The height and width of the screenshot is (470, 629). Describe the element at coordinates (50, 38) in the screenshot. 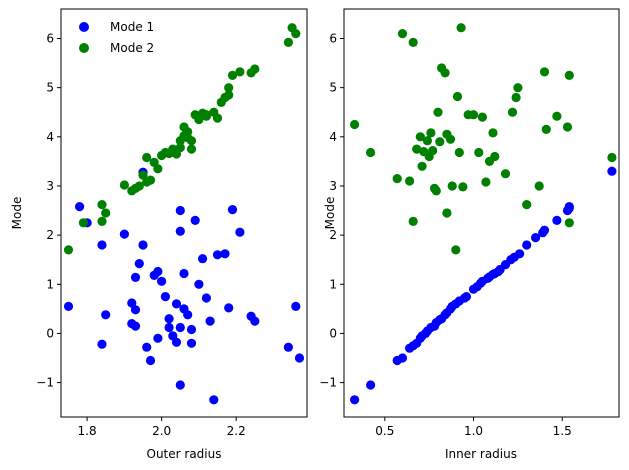

I see `left-y-tick-label: 6` at that location.